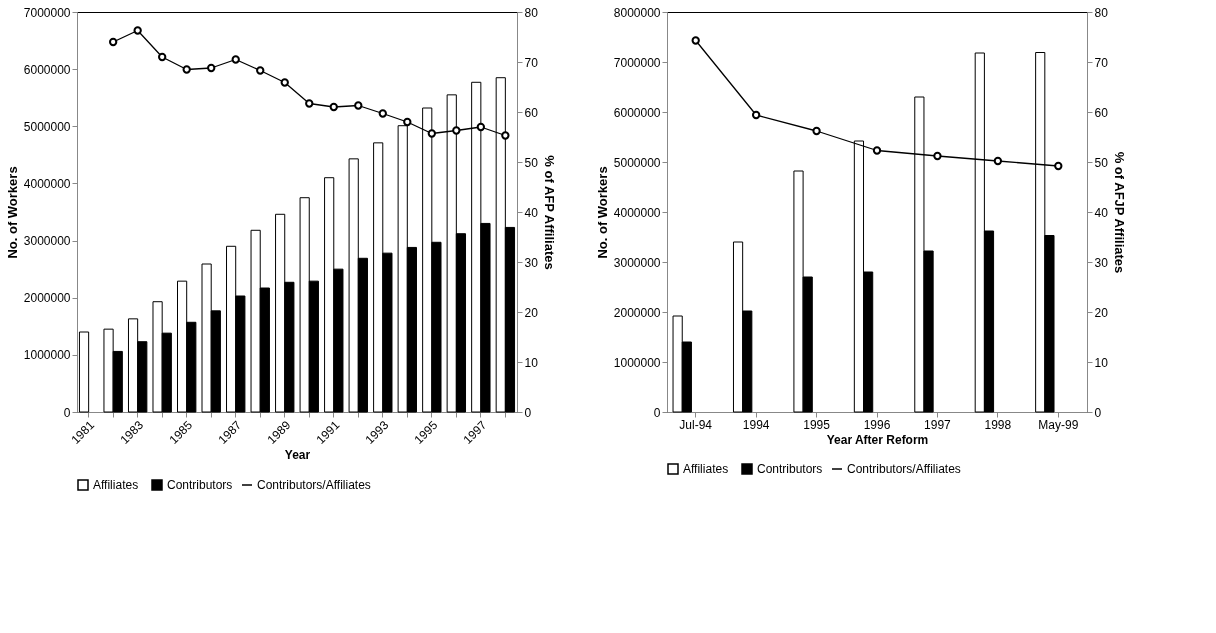 The width and height of the screenshot is (1216, 633). I want to click on x-tick-label: 1997, so click(938, 424).